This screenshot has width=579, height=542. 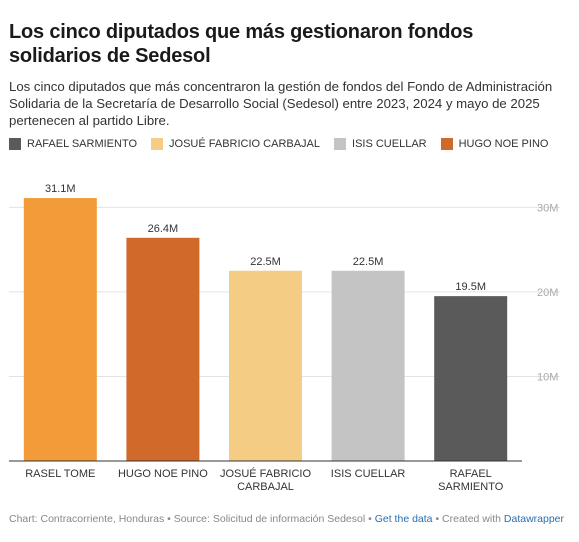 I want to click on bar-value-label: 19.5M, so click(x=470, y=287).